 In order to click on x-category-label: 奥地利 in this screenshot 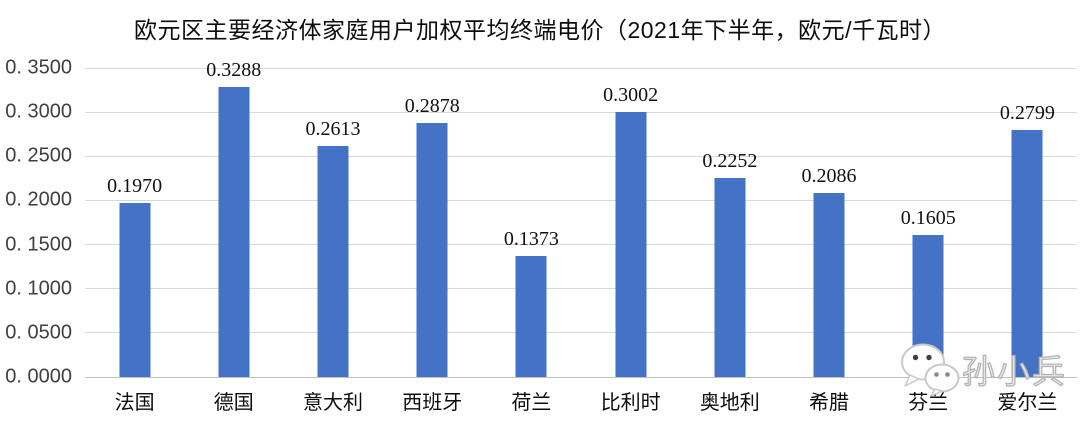, I will do `click(729, 403)`.